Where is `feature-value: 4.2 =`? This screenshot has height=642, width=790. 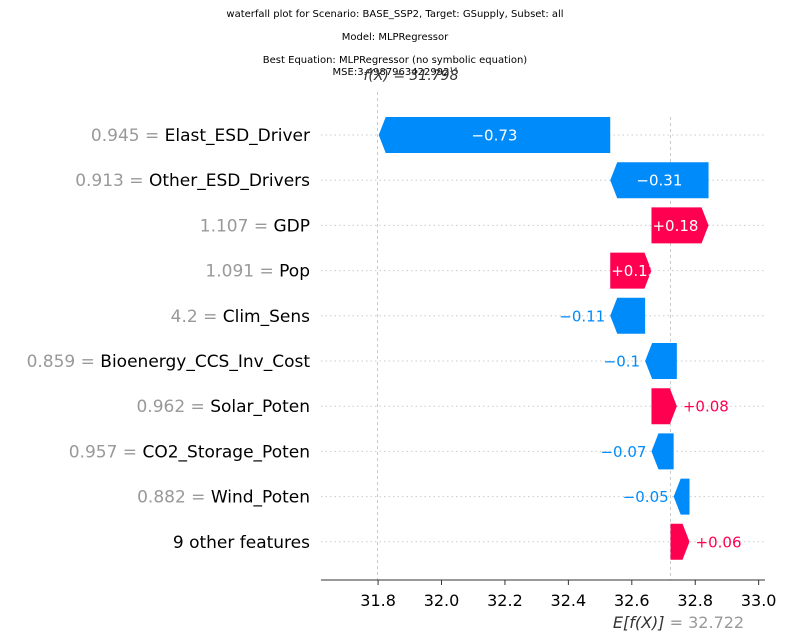 feature-value: 4.2 = is located at coordinates (197, 317).